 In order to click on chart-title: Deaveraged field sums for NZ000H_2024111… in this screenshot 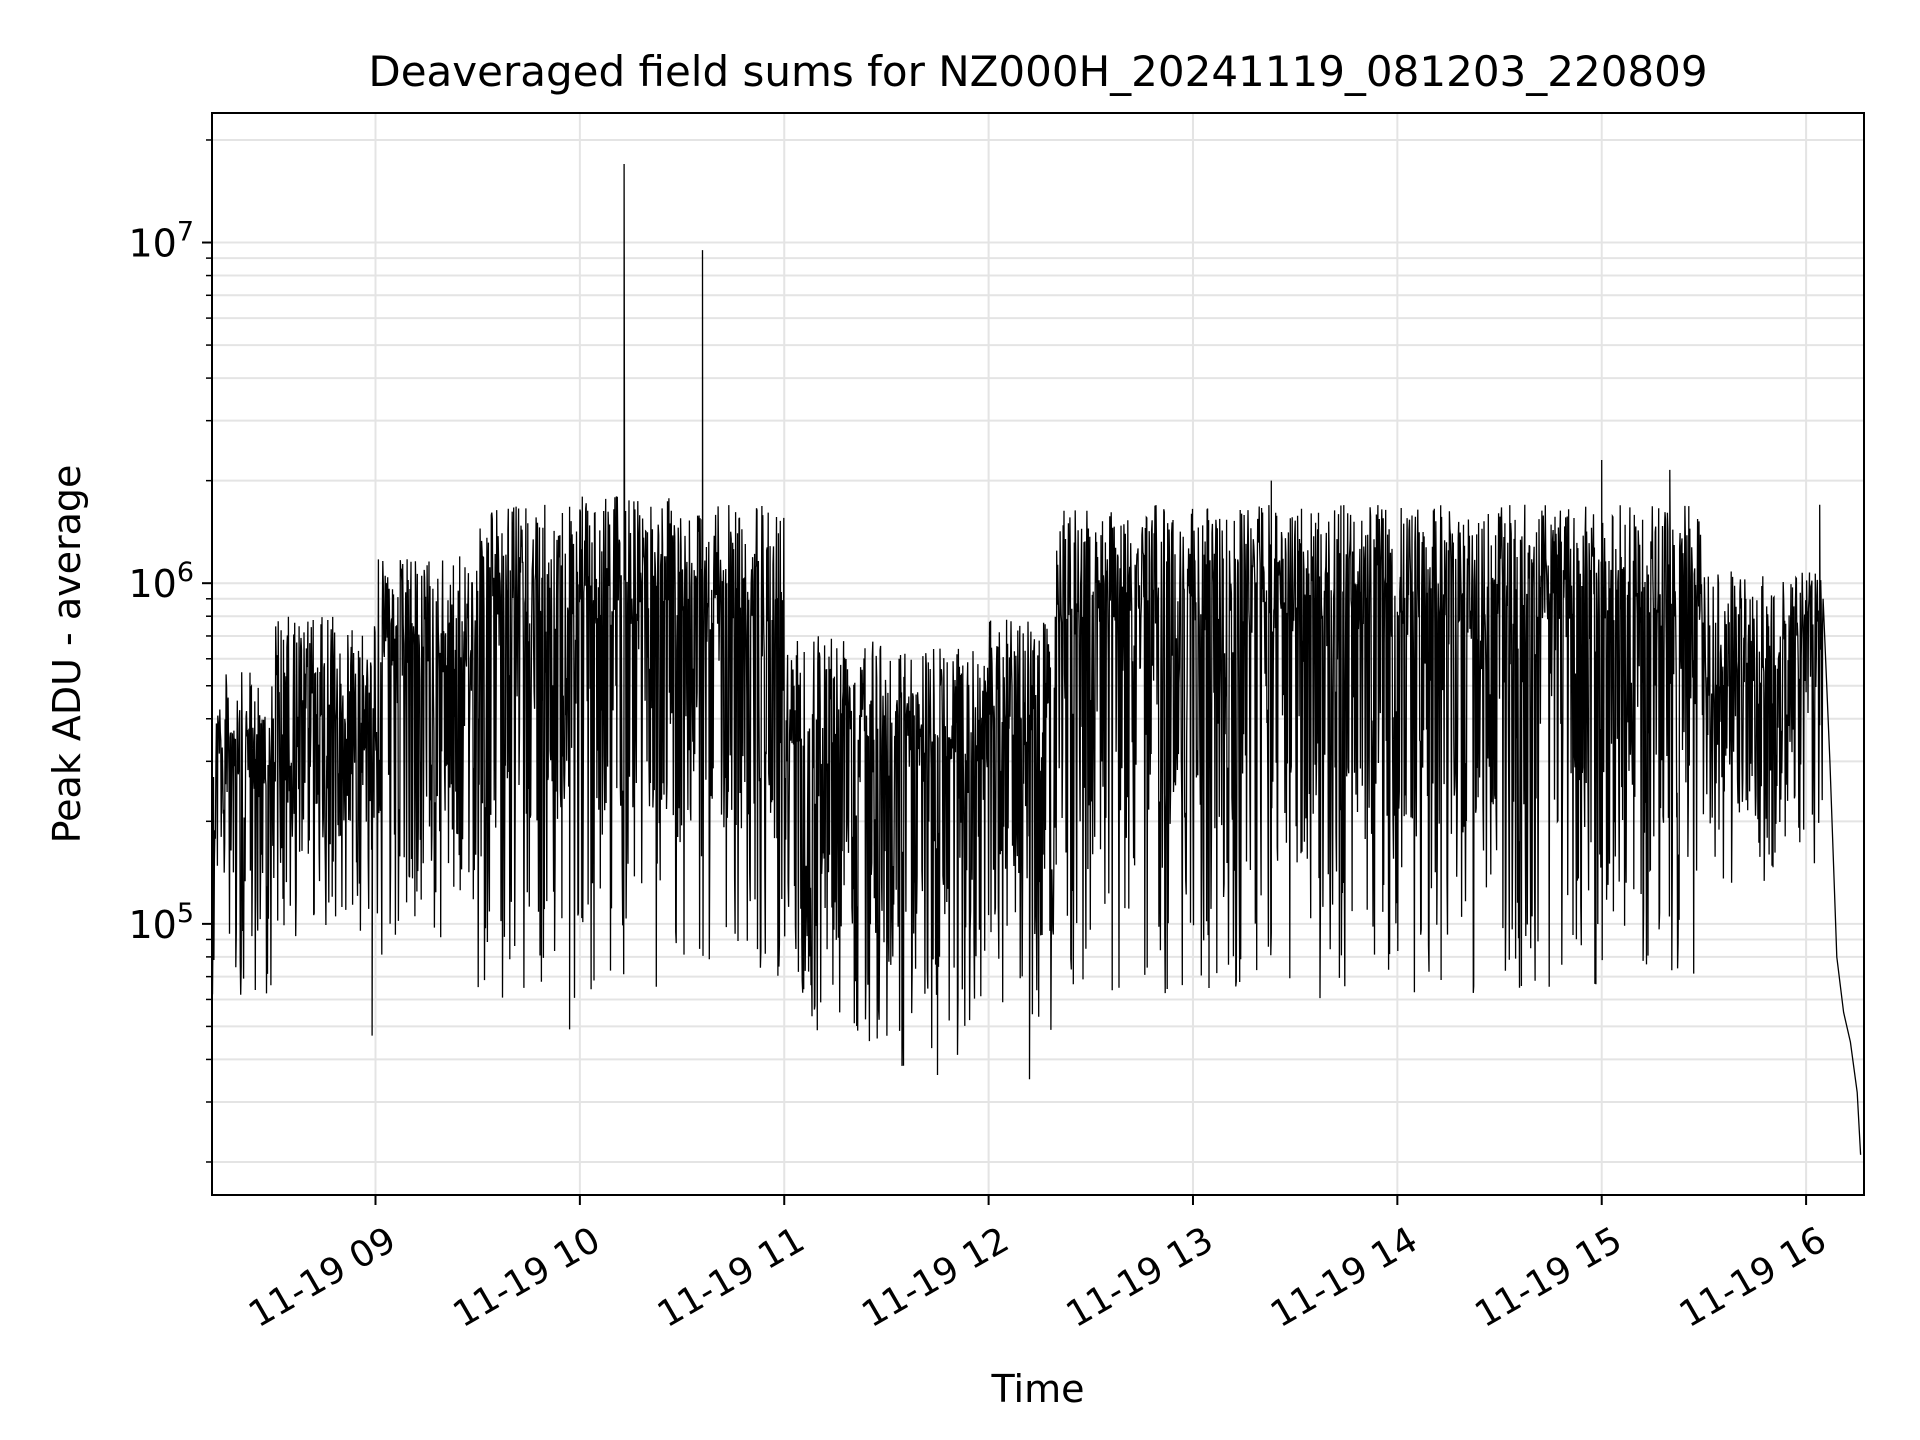, I will do `click(1037, 71)`.